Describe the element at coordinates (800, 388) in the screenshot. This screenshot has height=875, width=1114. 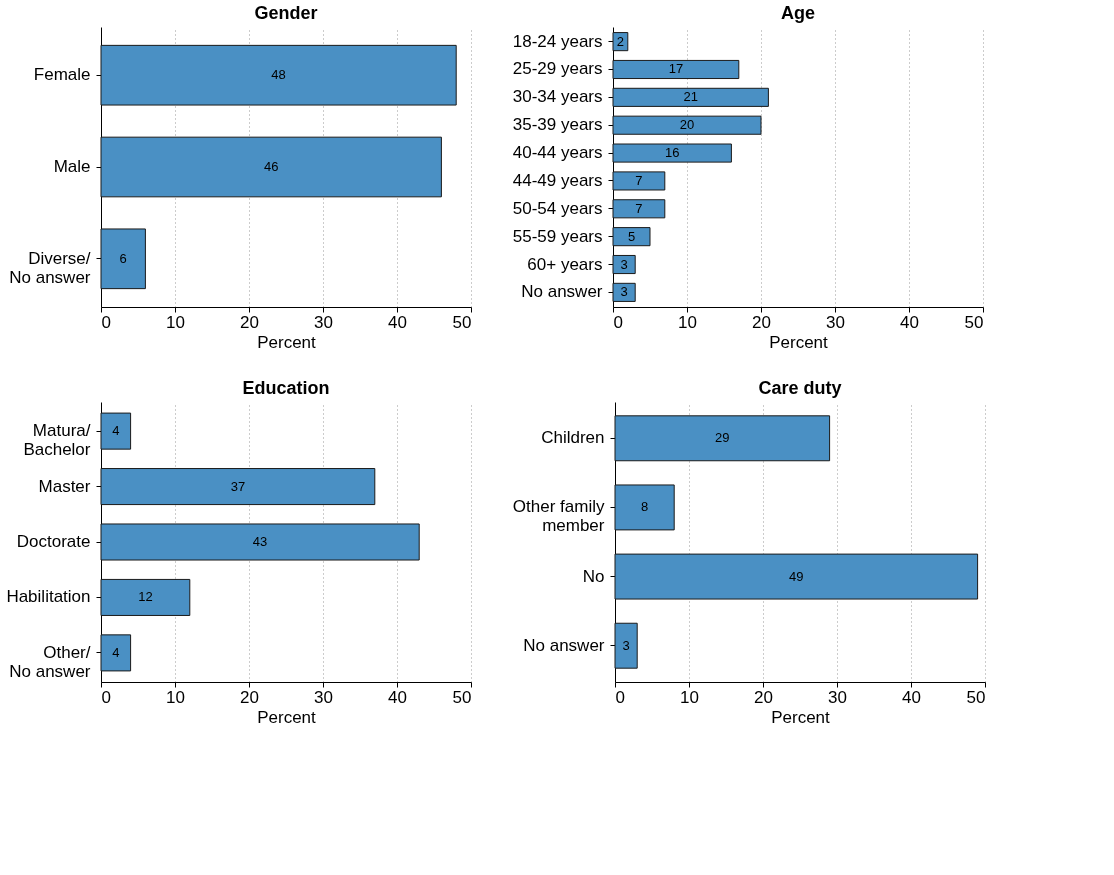
I see `chart-title: Care duty` at that location.